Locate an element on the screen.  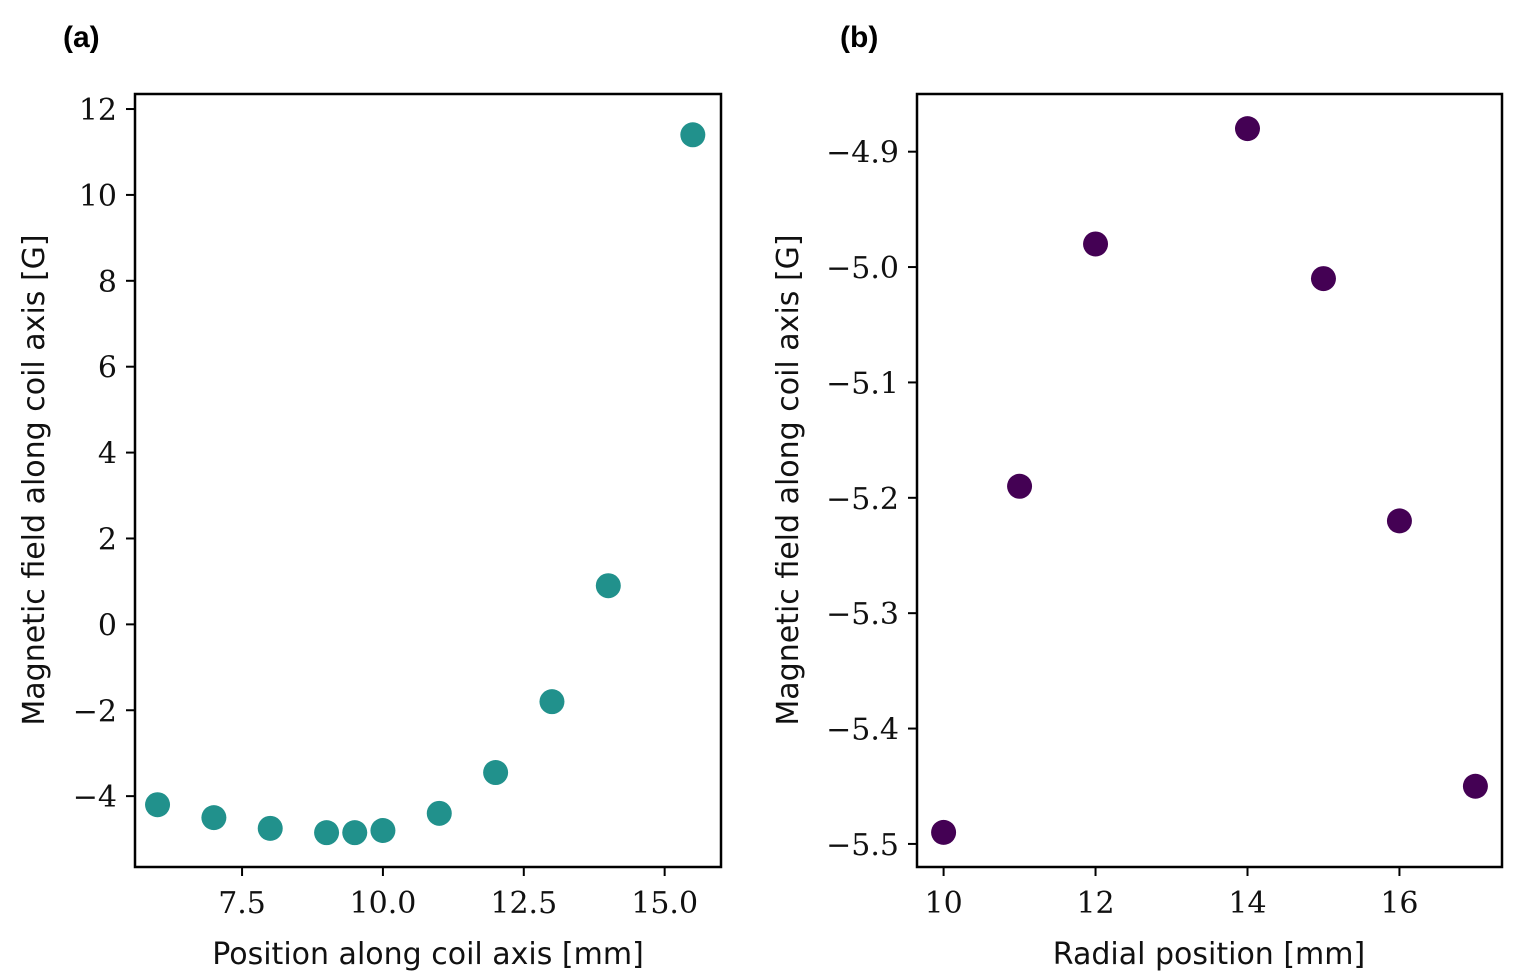
panel-a-y-tick-label: 10 is located at coordinates (98, 196).